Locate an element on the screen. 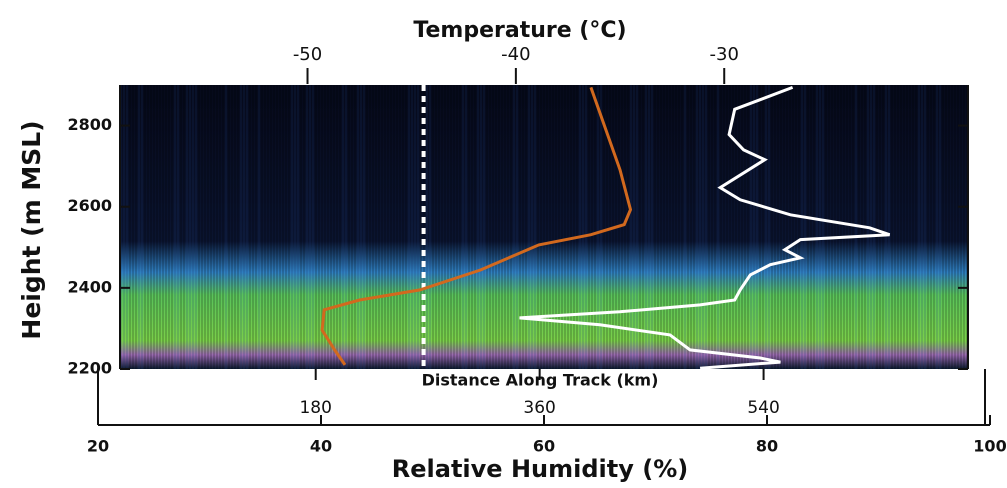 The height and width of the screenshot is (488, 1007). distance-tick-label: 180 is located at coordinates (315, 408).